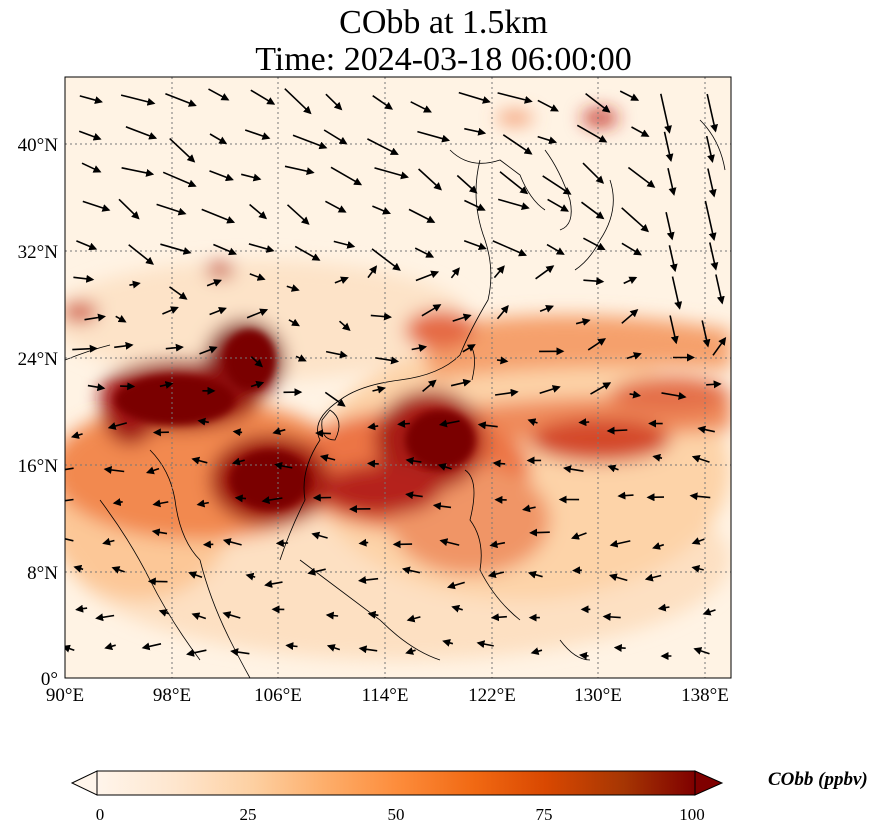 The image size is (887, 836). Describe the element at coordinates (443, 22) in the screenshot. I see `title-line-1: CObb at 1.5km` at that location.